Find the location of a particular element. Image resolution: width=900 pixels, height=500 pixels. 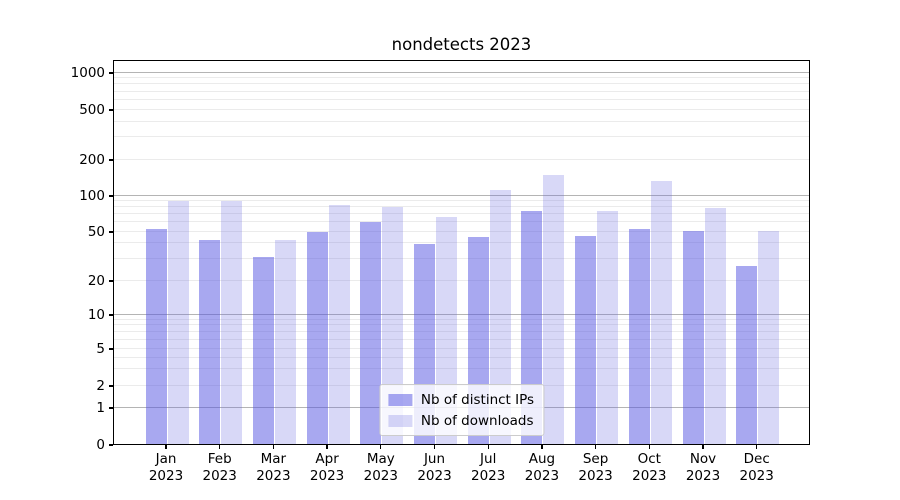

bar-downloads-nov is located at coordinates (715, 325).